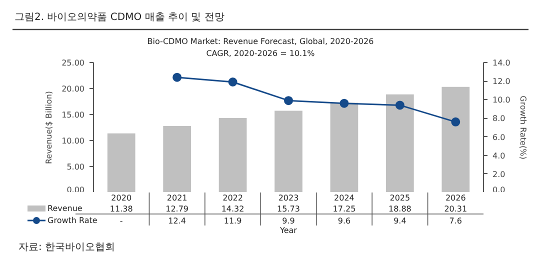  What do you see at coordinates (75, 167) in the screenshot?
I see `y-tick-label: 5.00` at bounding box center [75, 167].